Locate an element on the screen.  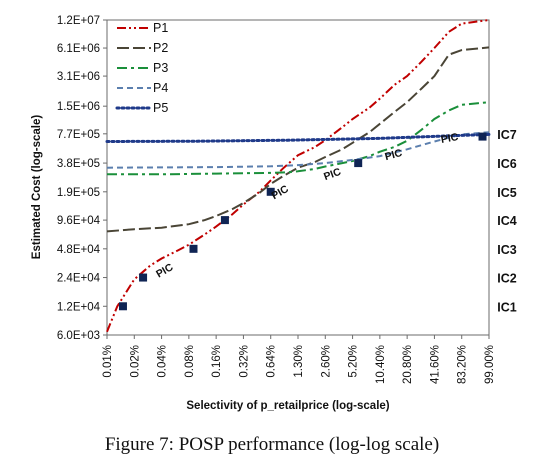
x-tick-label: 41.60% is located at coordinates (435, 364).